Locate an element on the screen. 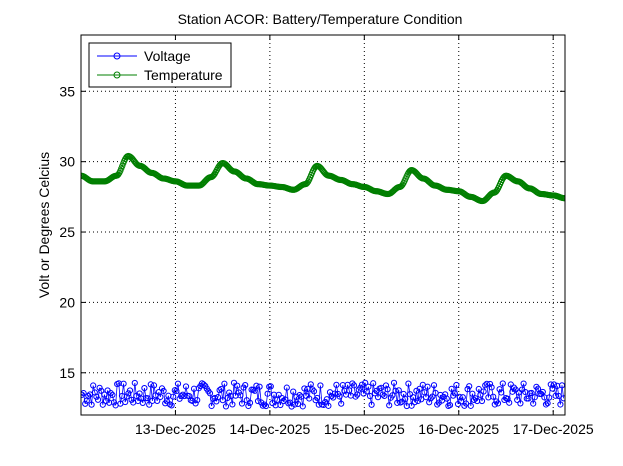 This screenshot has width=623, height=466. voltage-series is located at coordinates (323, 394).